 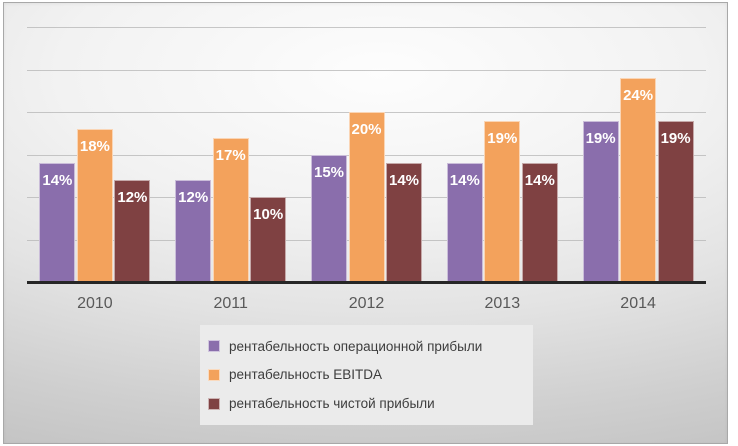 I want to click on bar: 20%, so click(x=366, y=197).